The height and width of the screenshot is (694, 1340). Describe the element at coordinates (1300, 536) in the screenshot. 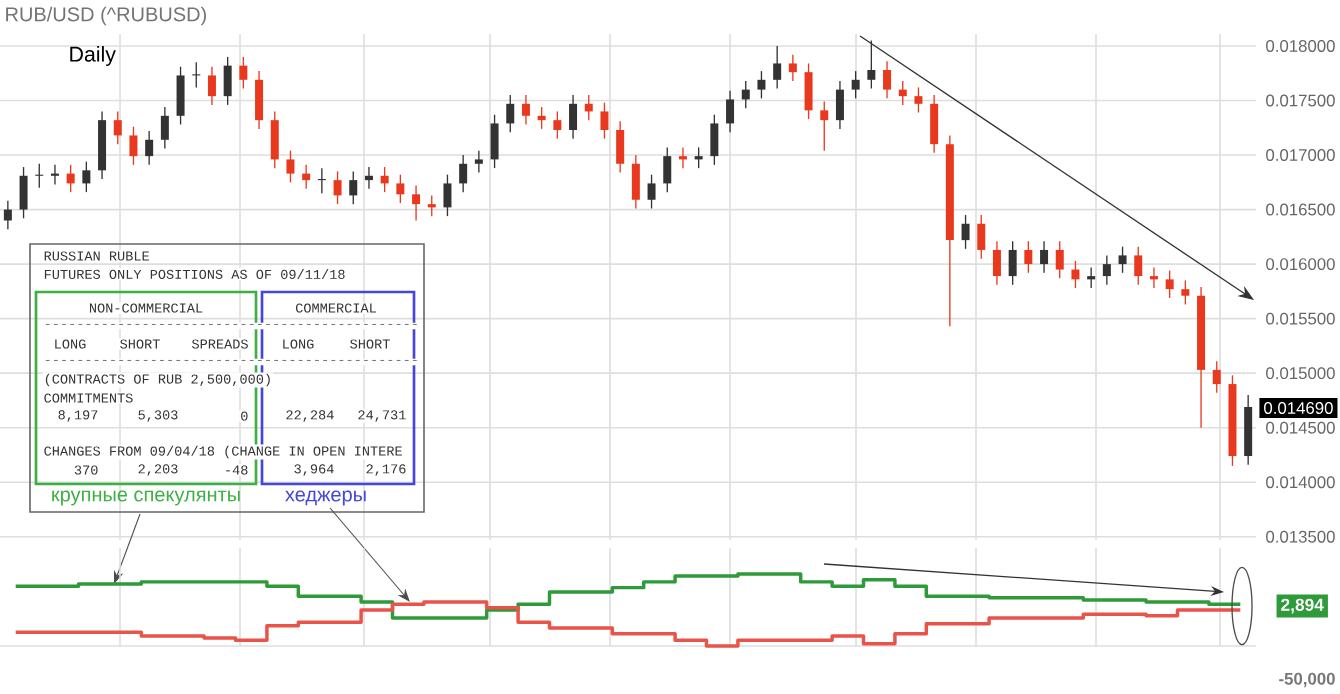

I see `y-tick-label: 0.013500` at that location.